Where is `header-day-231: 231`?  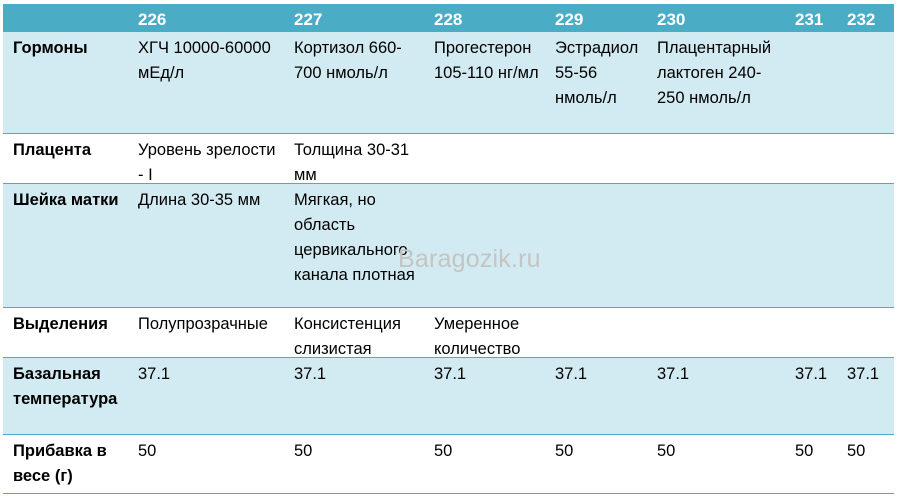 header-day-231: 231 is located at coordinates (811, 18).